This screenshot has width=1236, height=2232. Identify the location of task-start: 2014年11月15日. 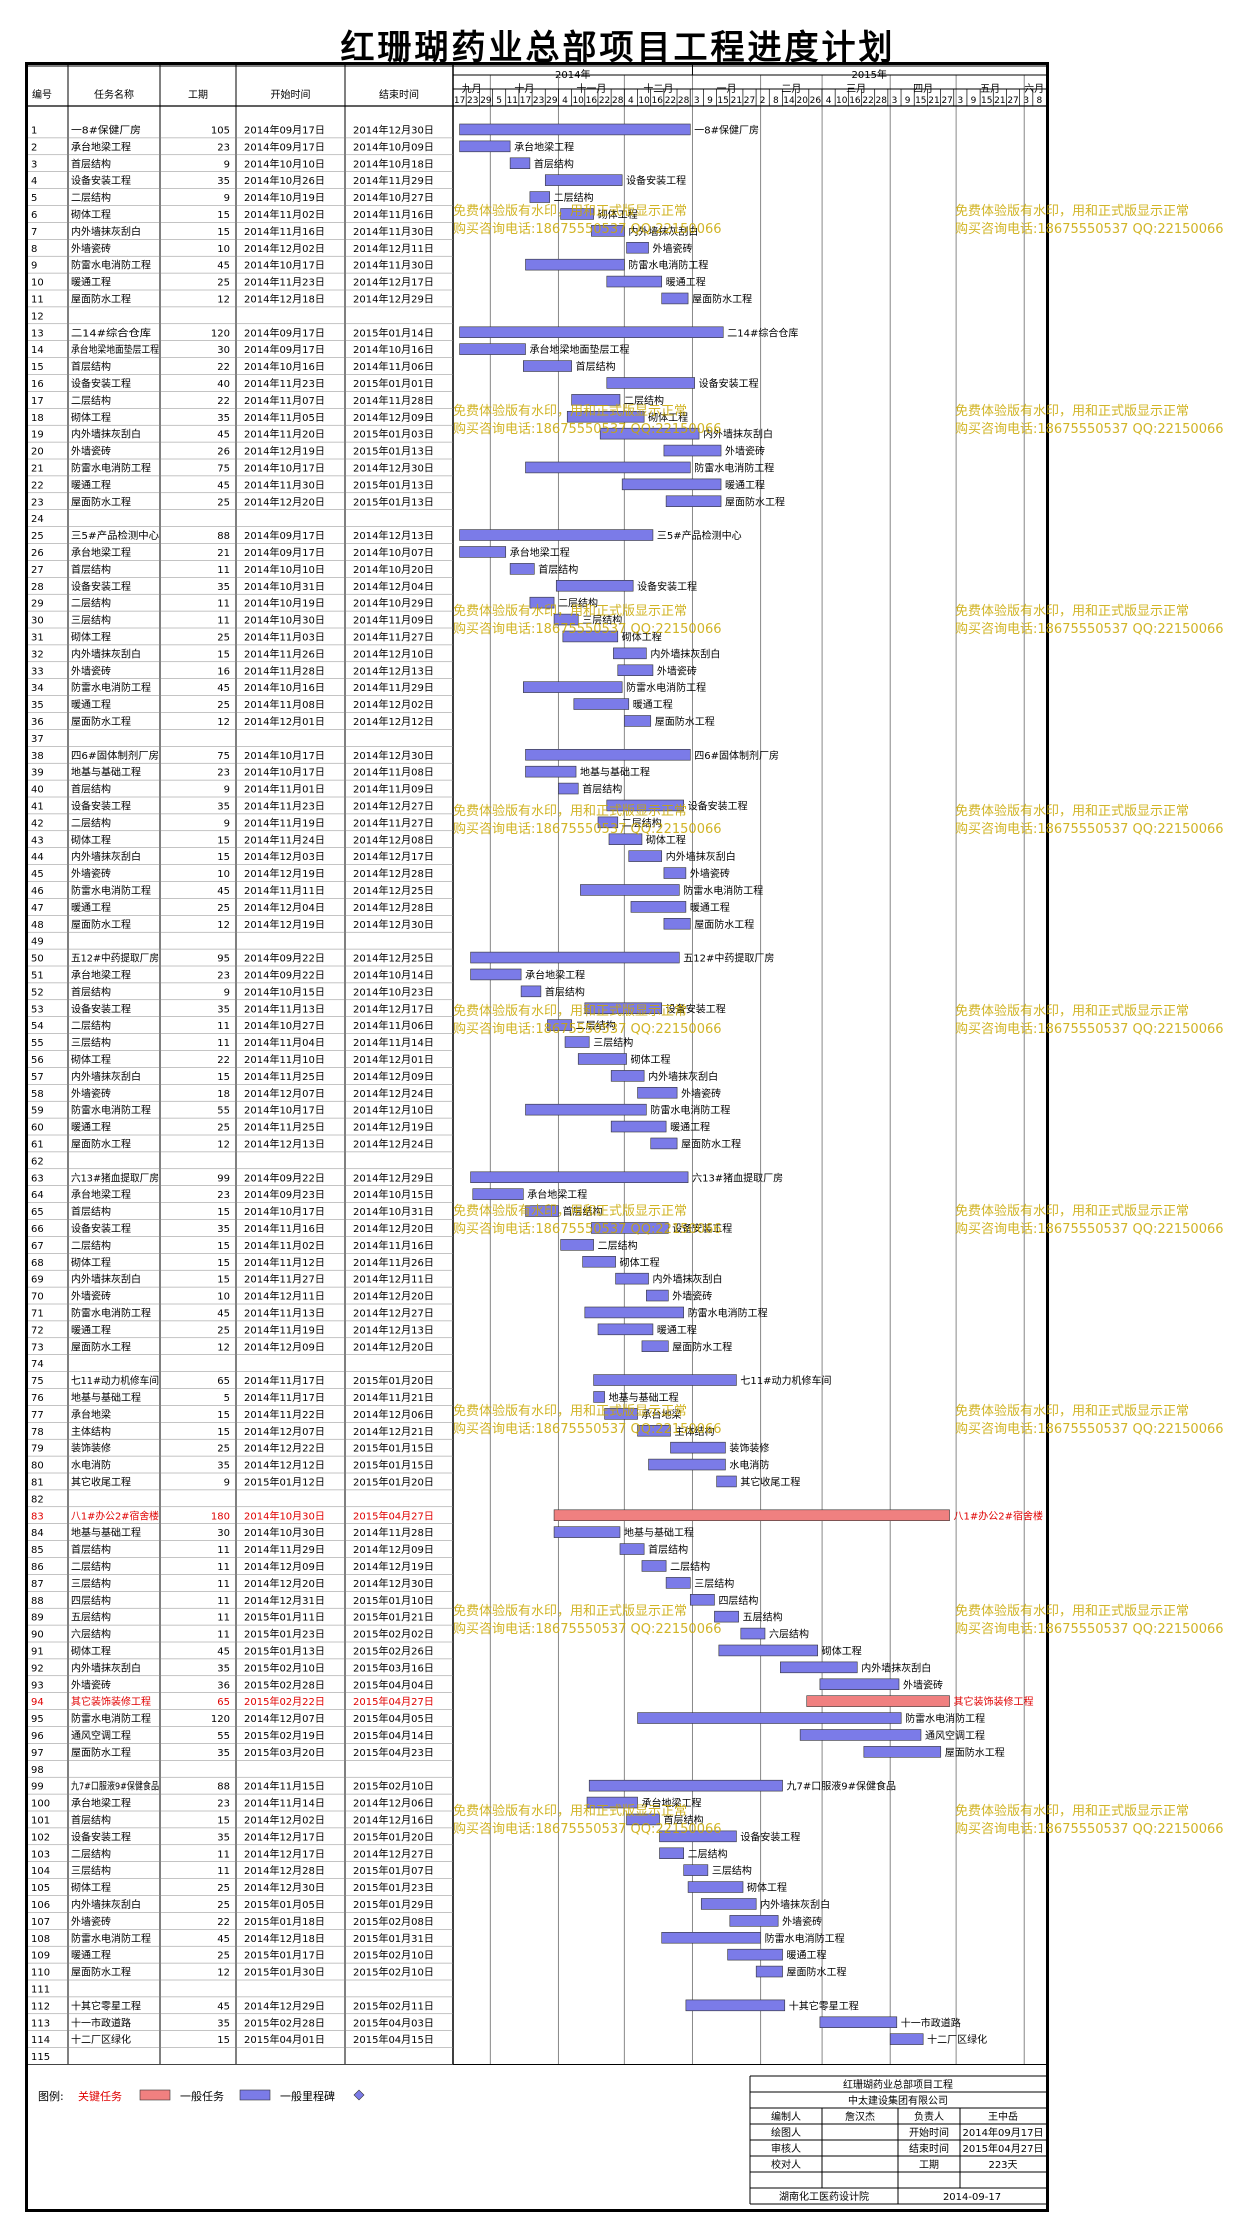
(284, 1786).